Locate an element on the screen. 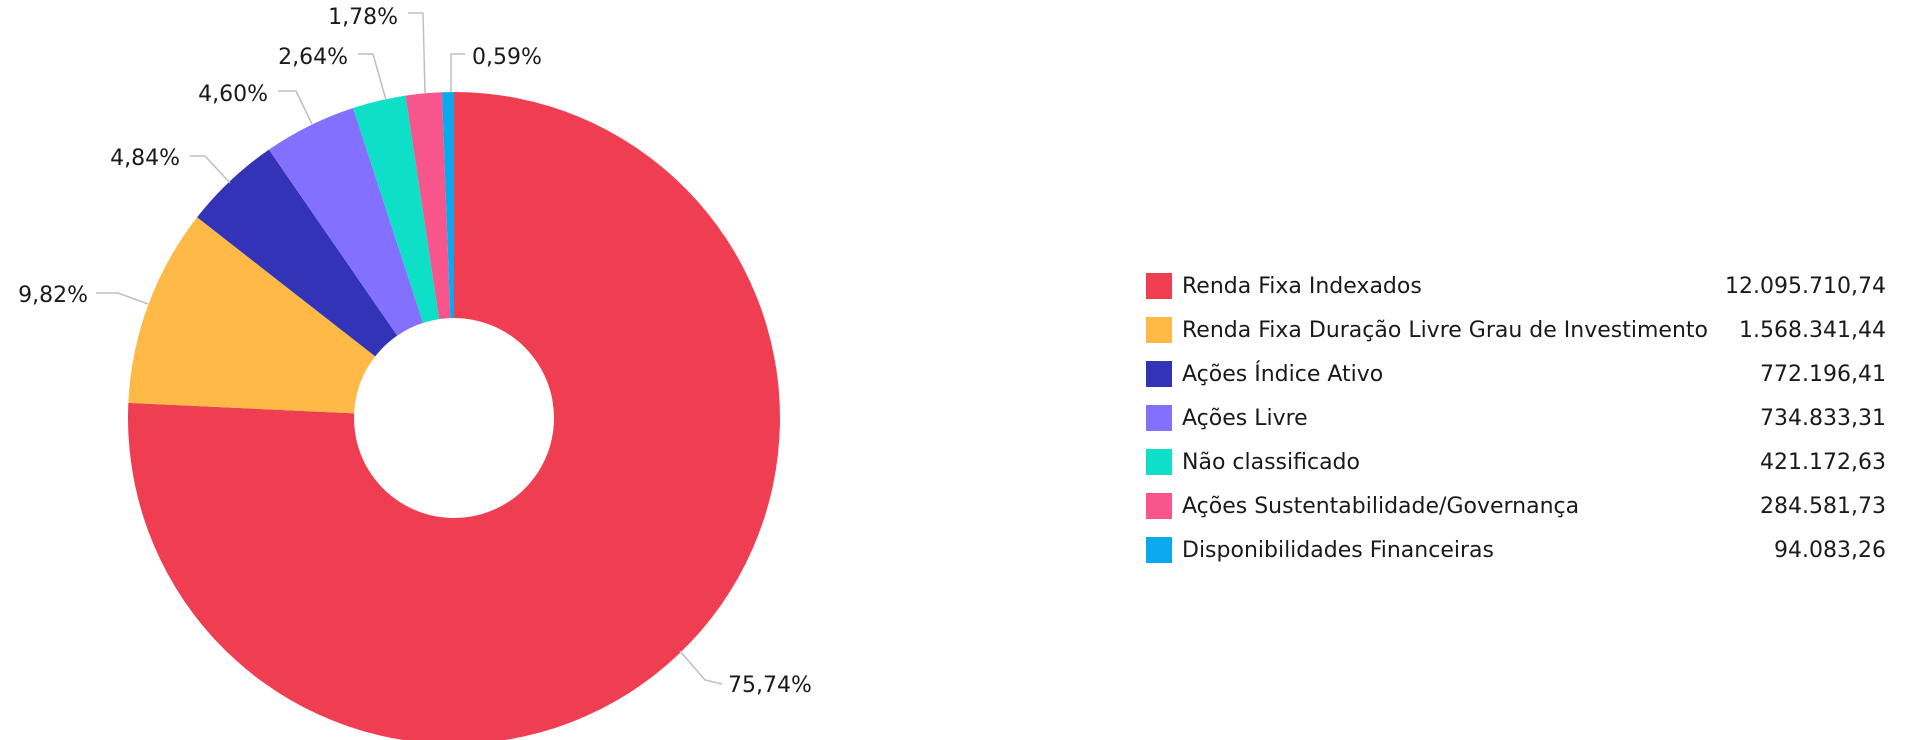 The height and width of the screenshot is (740, 1907). leader-line-renda-fixa-duracao-livre-grau-de-investimento is located at coordinates (122, 298).